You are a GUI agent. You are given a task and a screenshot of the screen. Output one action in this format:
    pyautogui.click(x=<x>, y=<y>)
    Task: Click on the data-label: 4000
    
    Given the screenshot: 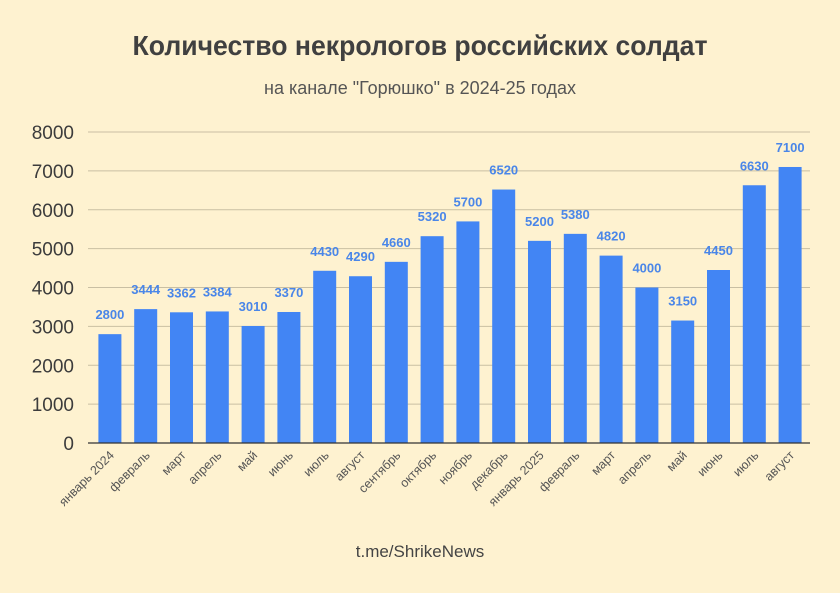 What is the action you would take?
    pyautogui.click(x=646, y=268)
    